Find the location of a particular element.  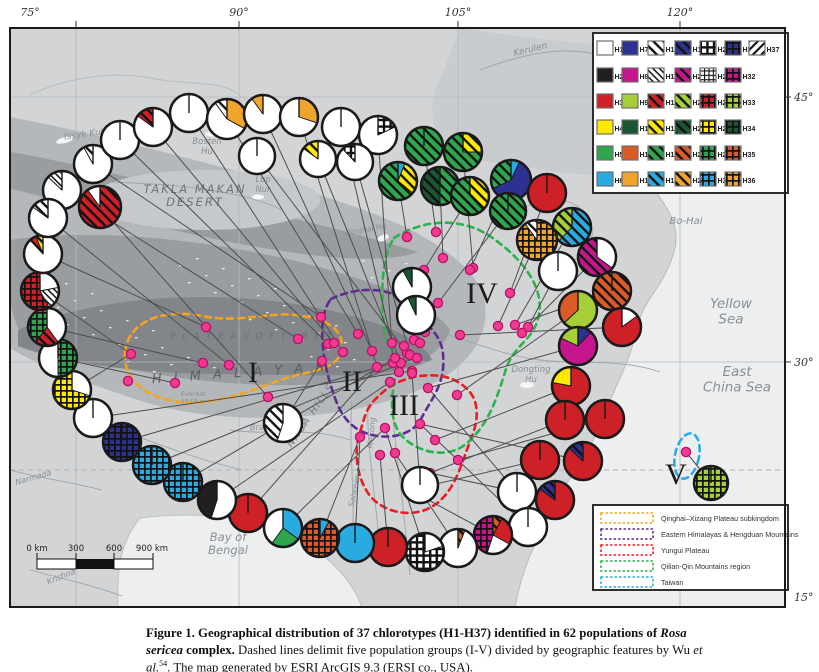

legend-swatch-H18 is located at coordinates (656, 179).